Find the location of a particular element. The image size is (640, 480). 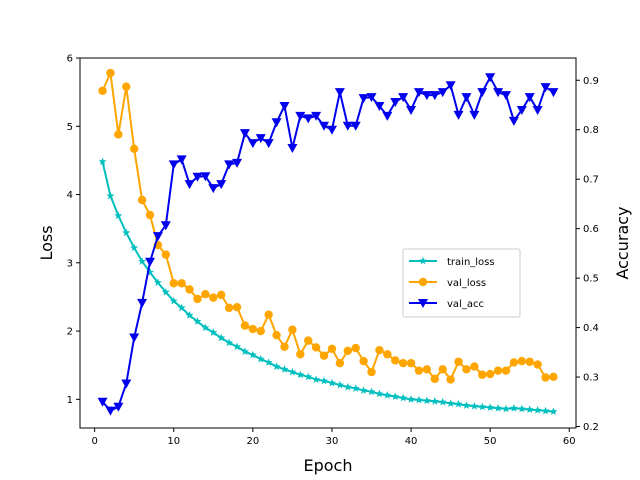

y-right-axis-ticks: 0.2 0.3 0.4 0.5 0.6 0.7 0.8 0.9 is located at coordinates (587, 254).